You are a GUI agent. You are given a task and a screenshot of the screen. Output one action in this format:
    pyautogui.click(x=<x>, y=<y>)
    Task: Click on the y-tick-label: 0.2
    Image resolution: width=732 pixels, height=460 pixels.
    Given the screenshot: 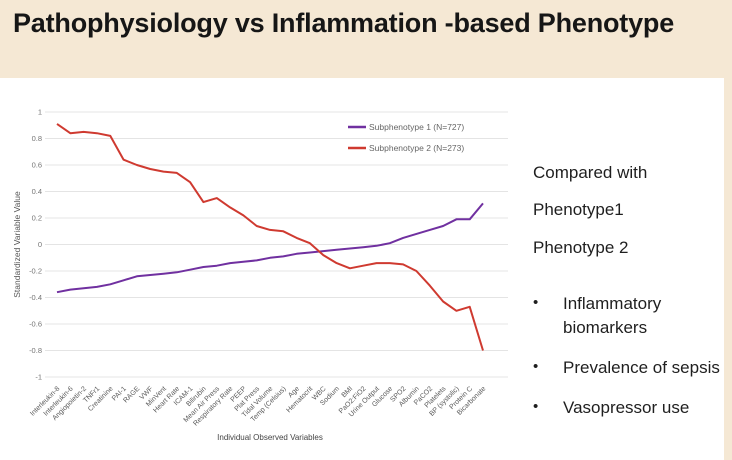 What is the action you would take?
    pyautogui.click(x=37, y=218)
    